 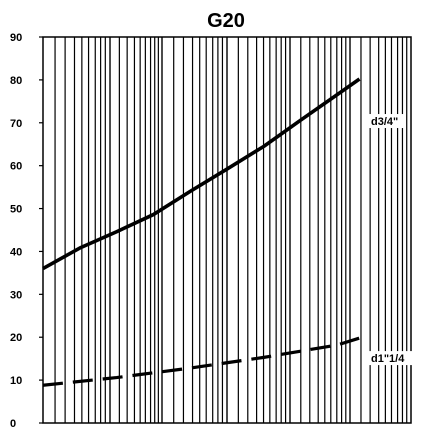 What do you see at coordinates (16, 381) in the screenshot?
I see `y-tick-label-10: 10` at bounding box center [16, 381].